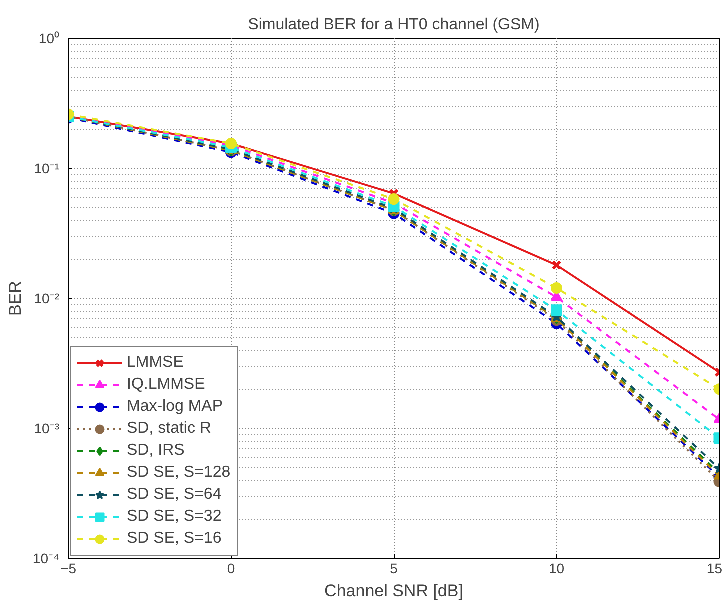 Image resolution: width=722 pixels, height=603 pixels. What do you see at coordinates (174, 495) in the screenshot?
I see `legend-label: SD SE, S=64` at bounding box center [174, 495].